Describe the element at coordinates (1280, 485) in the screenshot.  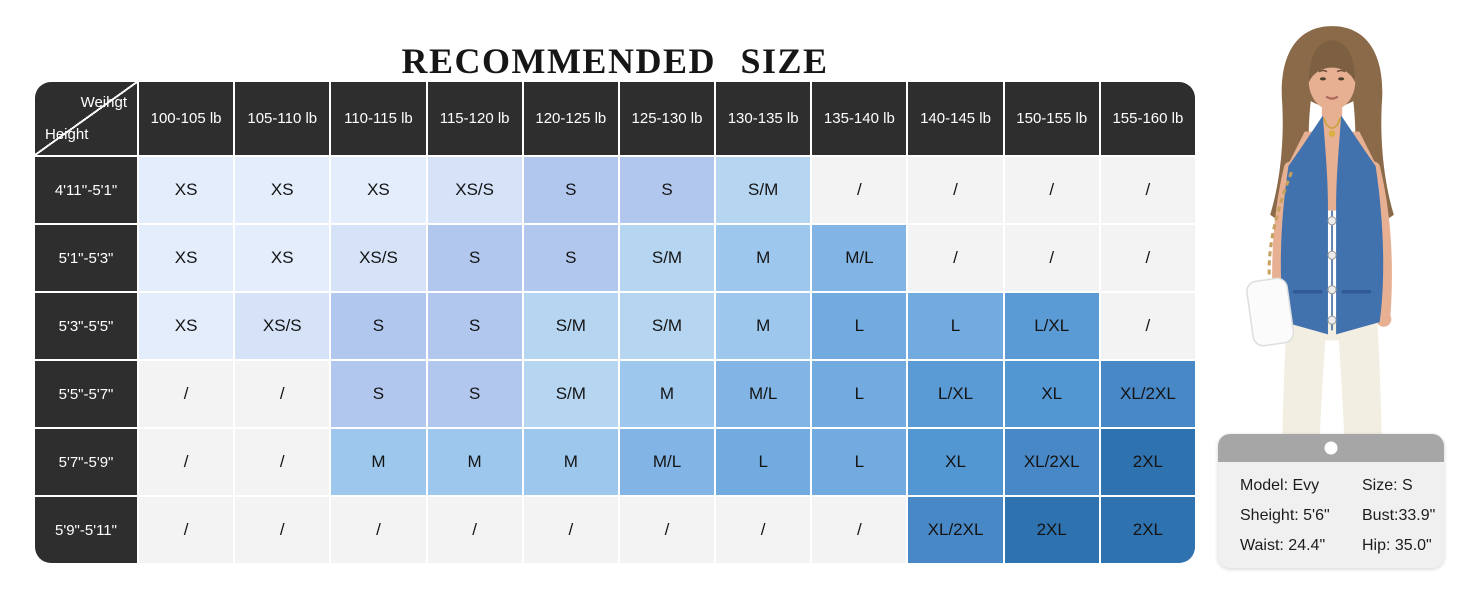
I see `model-name-value: Model: Evy` at that location.